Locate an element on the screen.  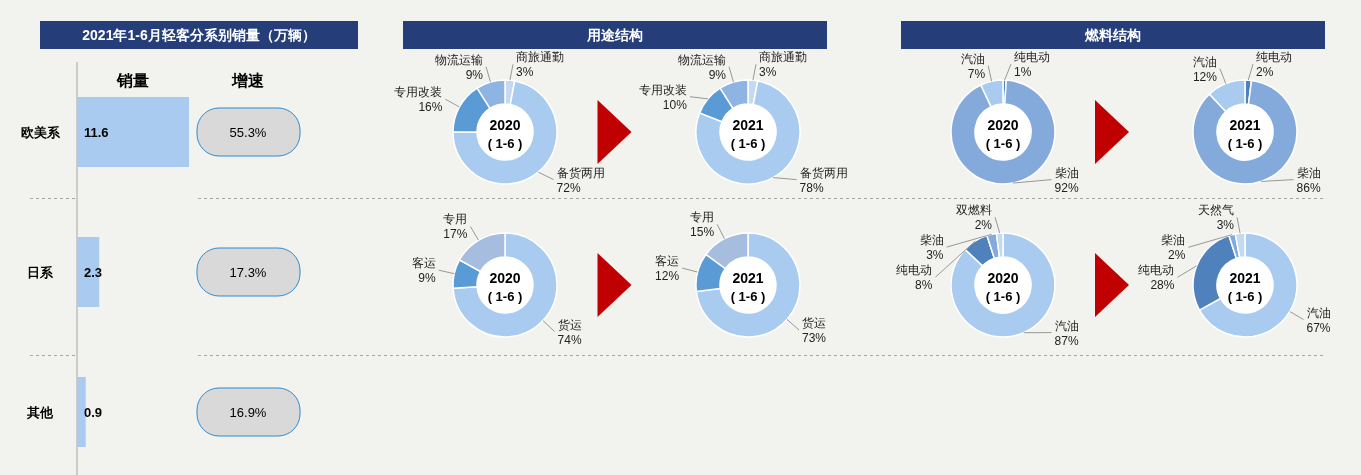
text: 55.3% is located at coordinates (248, 132).